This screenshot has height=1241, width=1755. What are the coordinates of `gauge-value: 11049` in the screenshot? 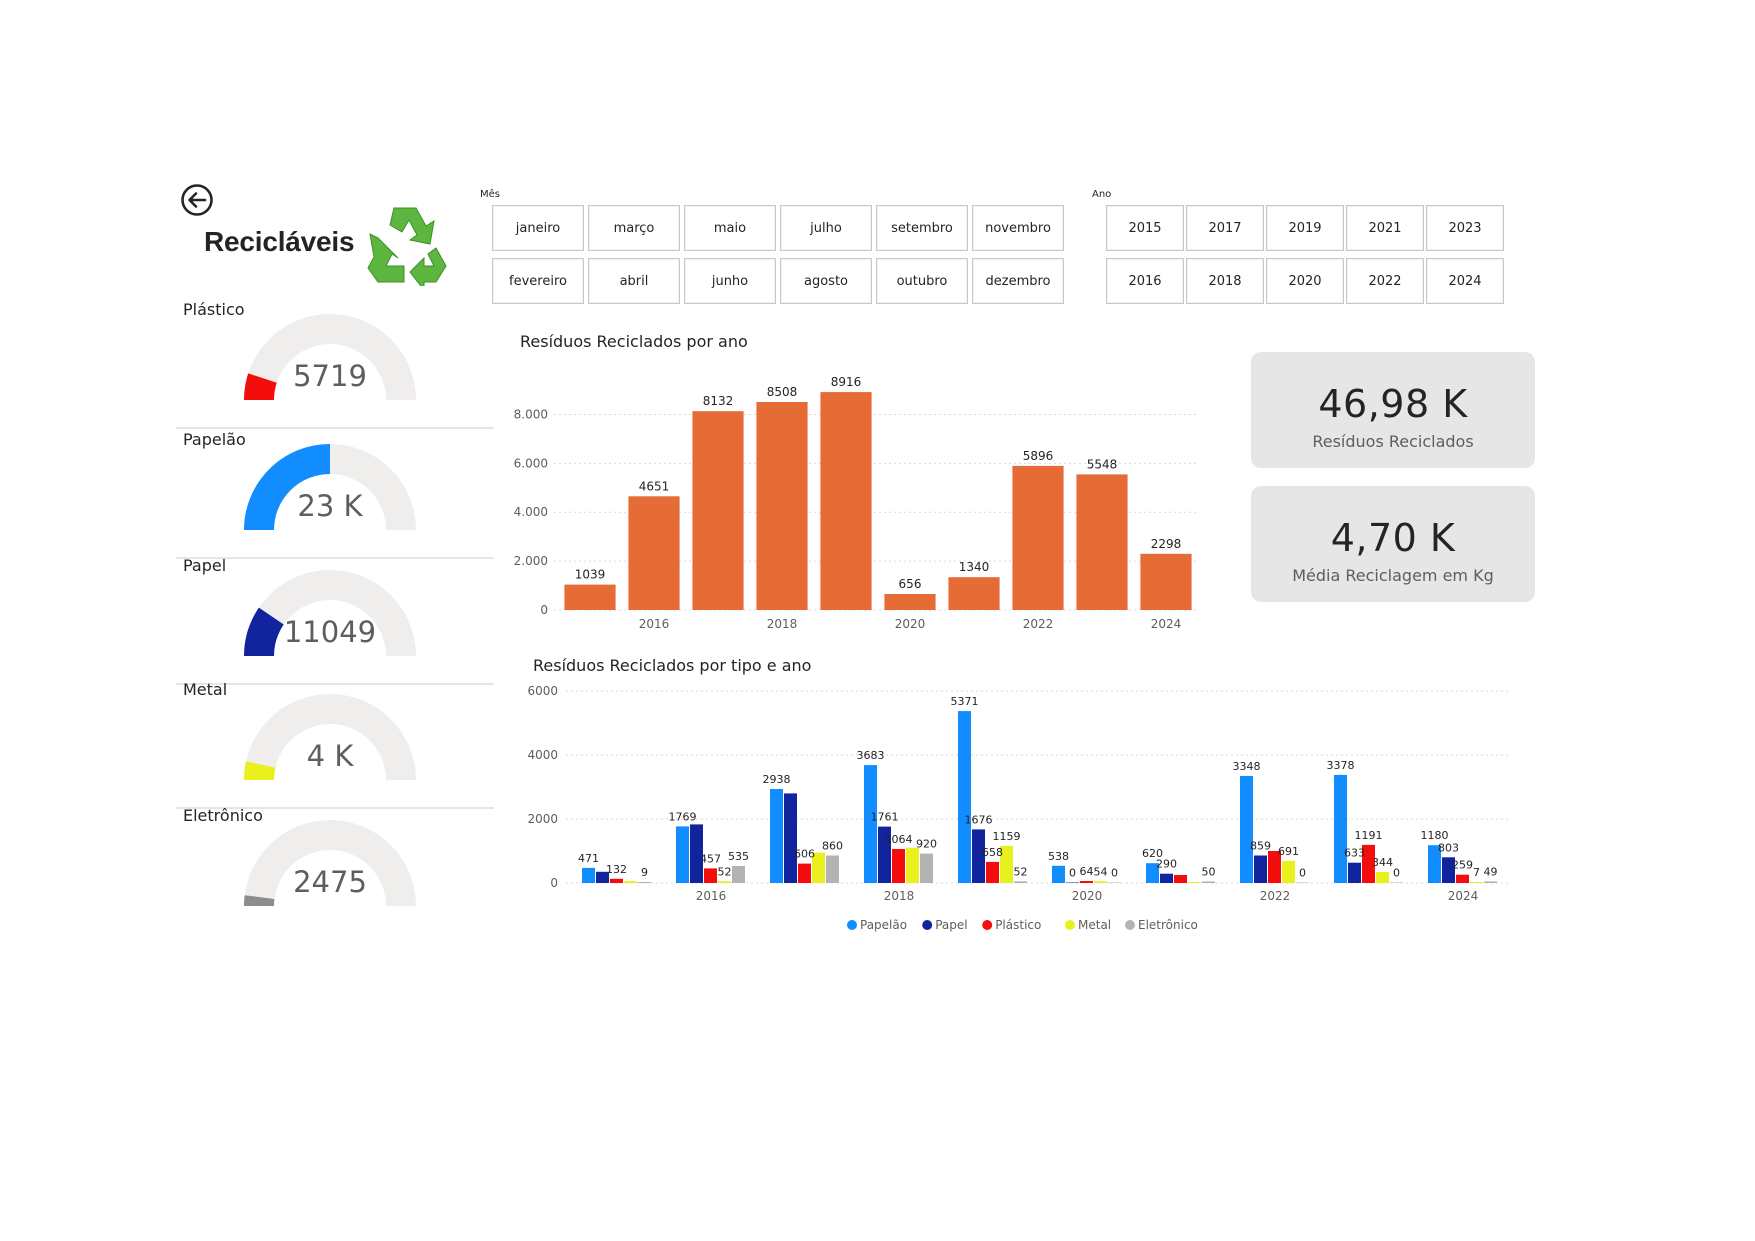 It's located at (330, 632).